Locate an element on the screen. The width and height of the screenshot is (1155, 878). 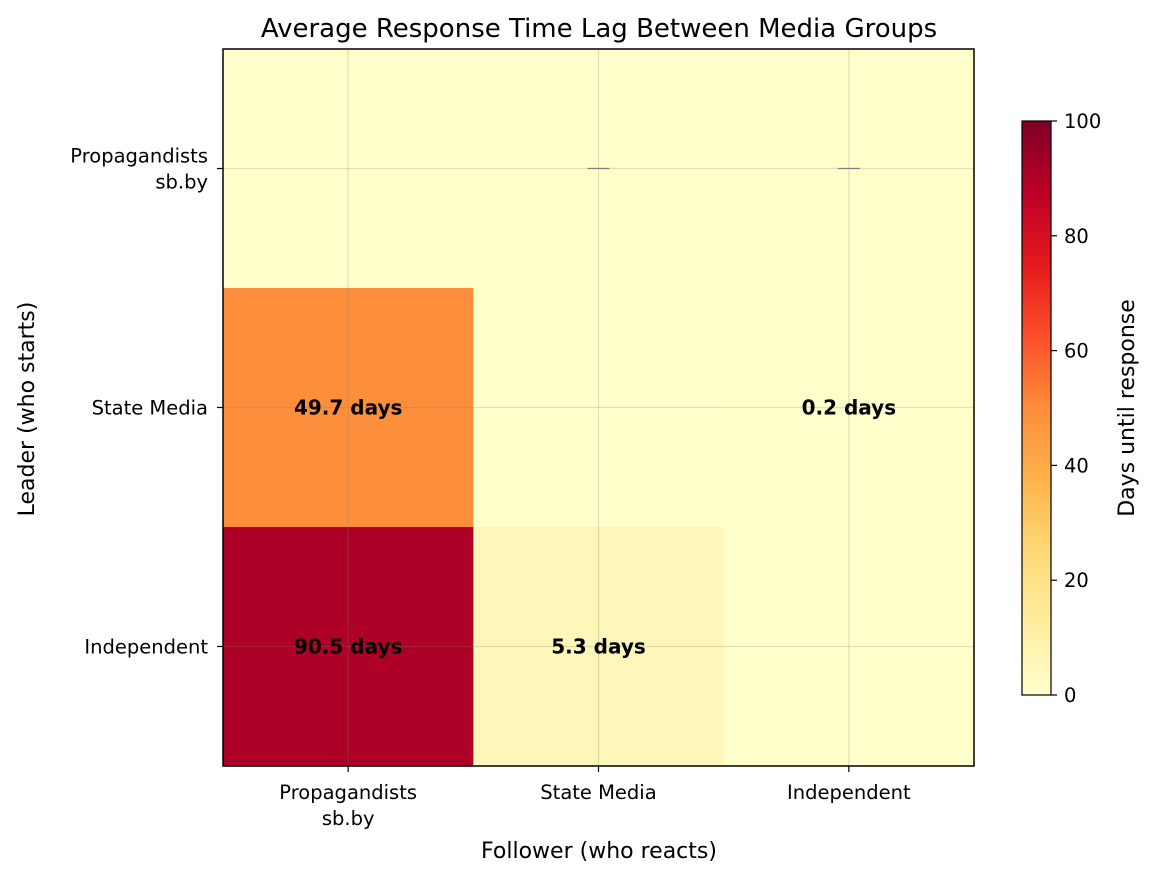
colorbar-ticks: 0 20 40 60 80 100 is located at coordinates (1076, 408).